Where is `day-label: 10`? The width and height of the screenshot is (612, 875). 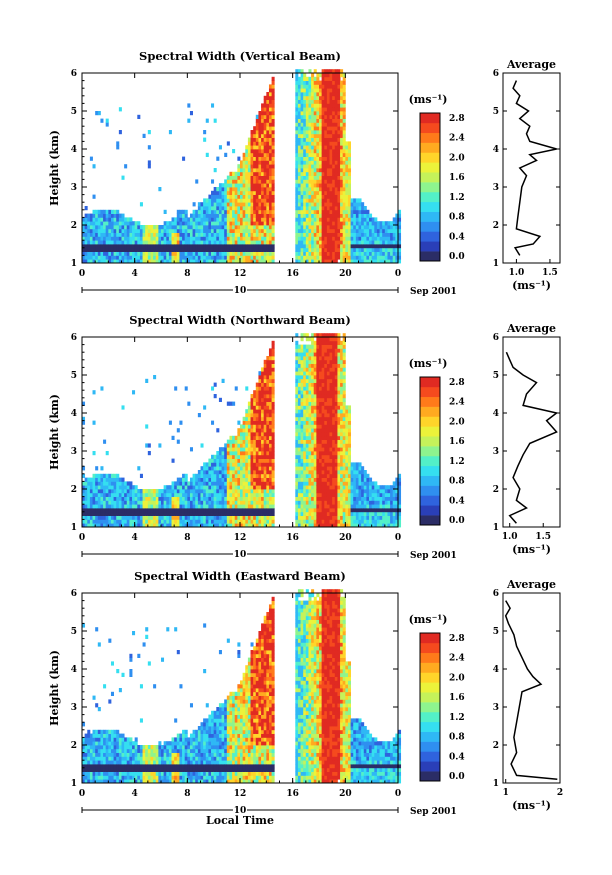
day-label: 10 is located at coordinates (240, 291).